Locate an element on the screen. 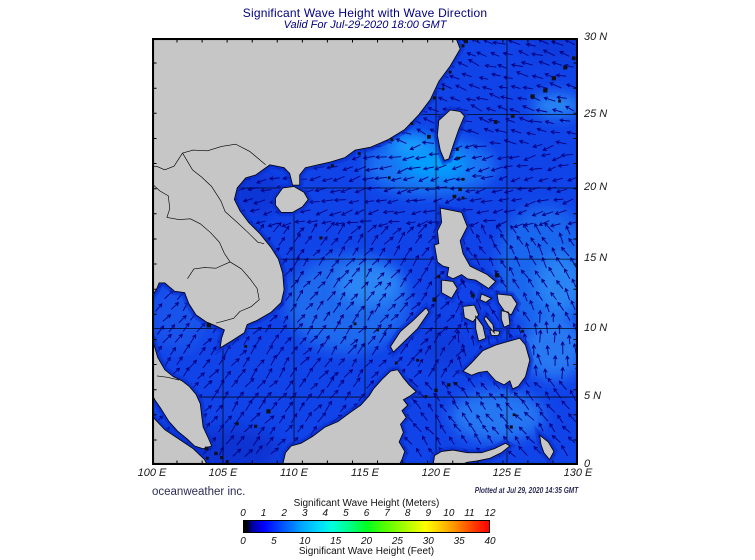 The image size is (755, 560). lon-axis-label: 105 E is located at coordinates (223, 473).